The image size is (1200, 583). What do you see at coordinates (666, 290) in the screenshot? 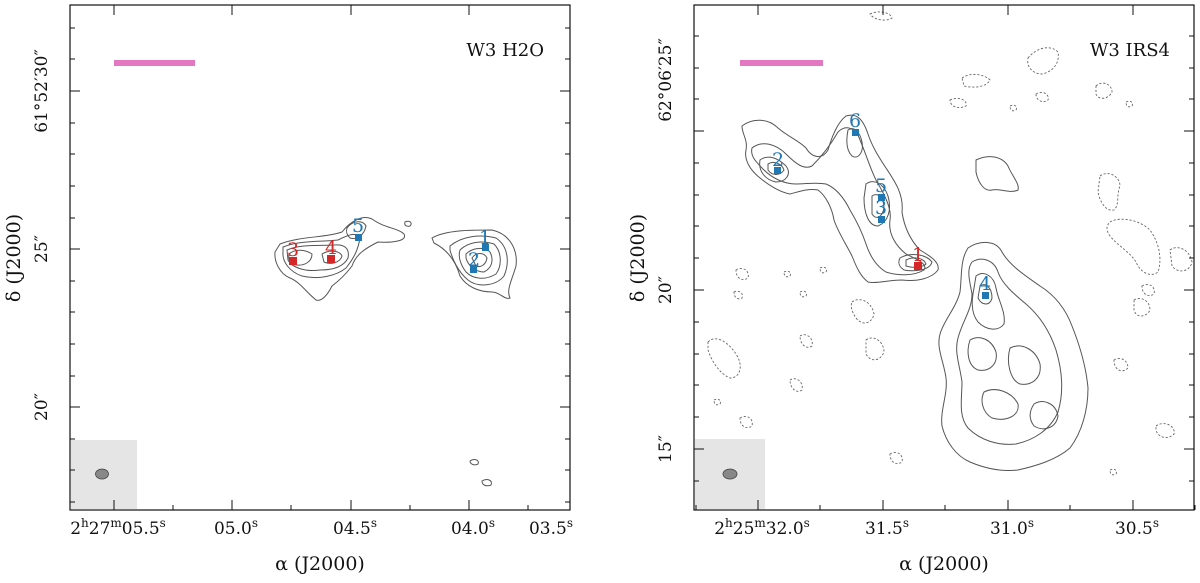
I see `y-tick-label-1: 20″` at bounding box center [666, 290].